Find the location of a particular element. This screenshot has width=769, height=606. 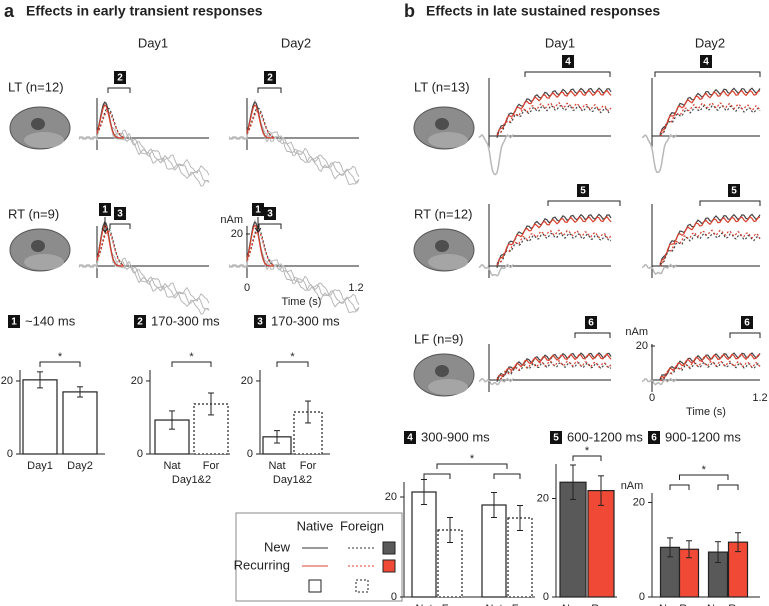

label: 1.2 is located at coordinates (355, 288).